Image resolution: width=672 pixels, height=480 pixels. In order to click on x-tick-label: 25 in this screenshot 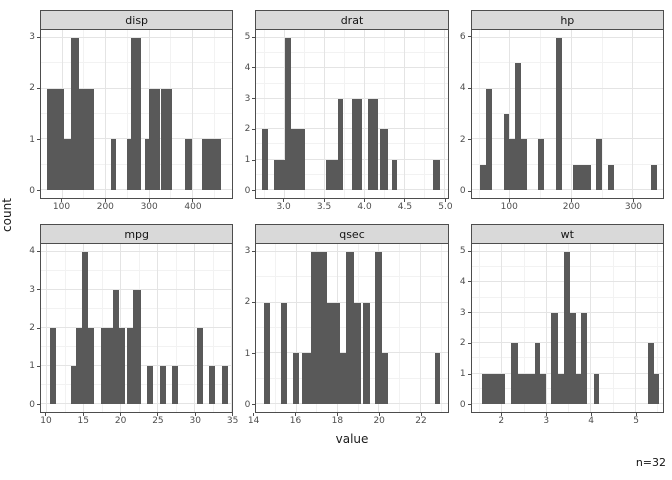, I will do `click(158, 421)`.